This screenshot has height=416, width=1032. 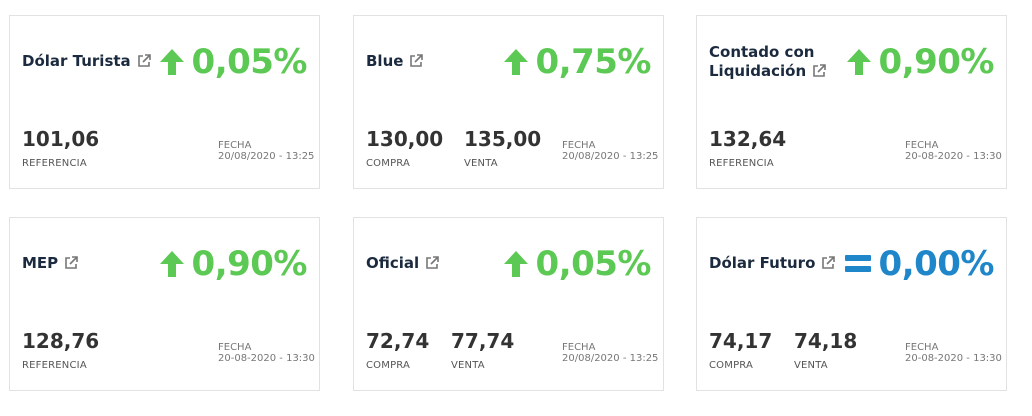 I want to click on card-title: MEP, so click(x=50, y=263).